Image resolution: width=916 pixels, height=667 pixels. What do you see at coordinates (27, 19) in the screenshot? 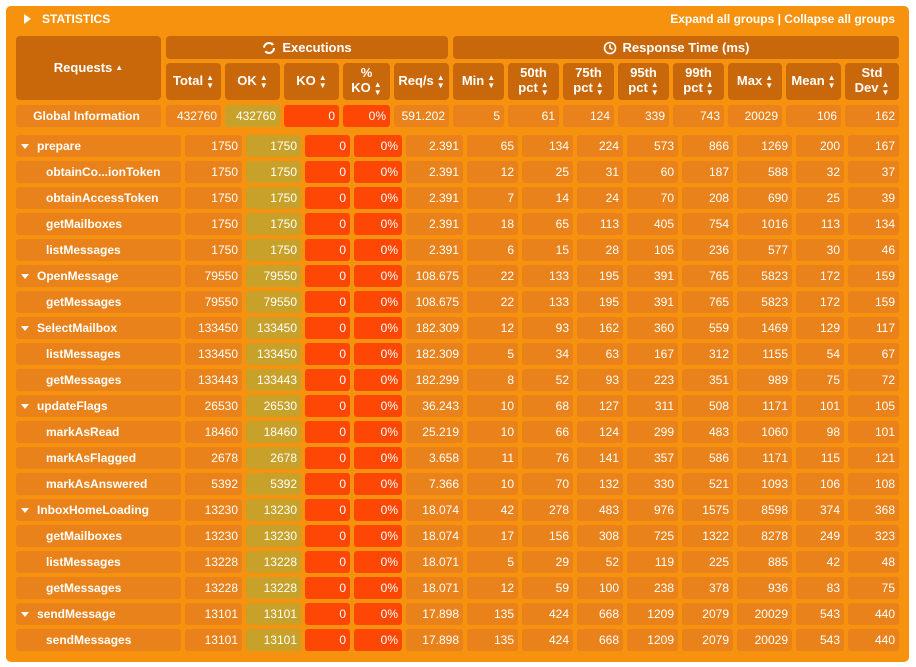
I see `collapse-panel-icon` at bounding box center [27, 19].